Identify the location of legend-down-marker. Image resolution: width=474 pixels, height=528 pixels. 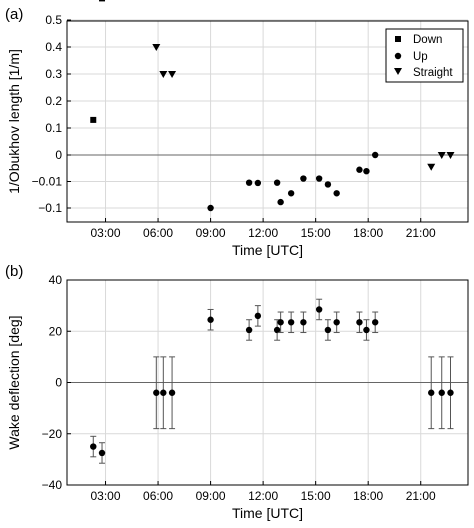
(398, 39).